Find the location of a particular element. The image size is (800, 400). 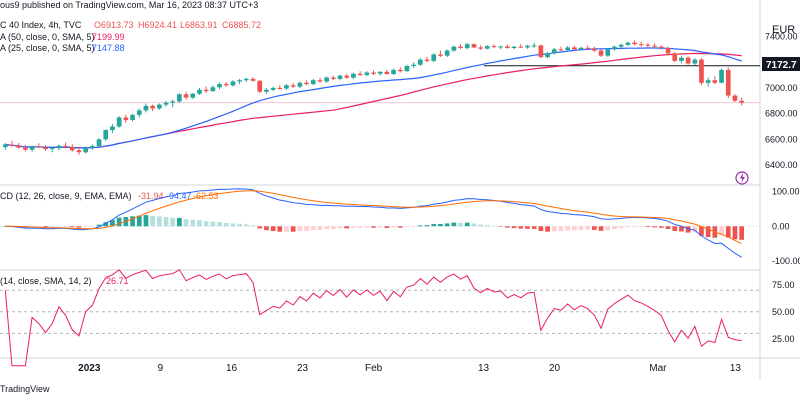

ma50-label: A (50, close, 0, SMA, 5) is located at coordinates (47, 37).